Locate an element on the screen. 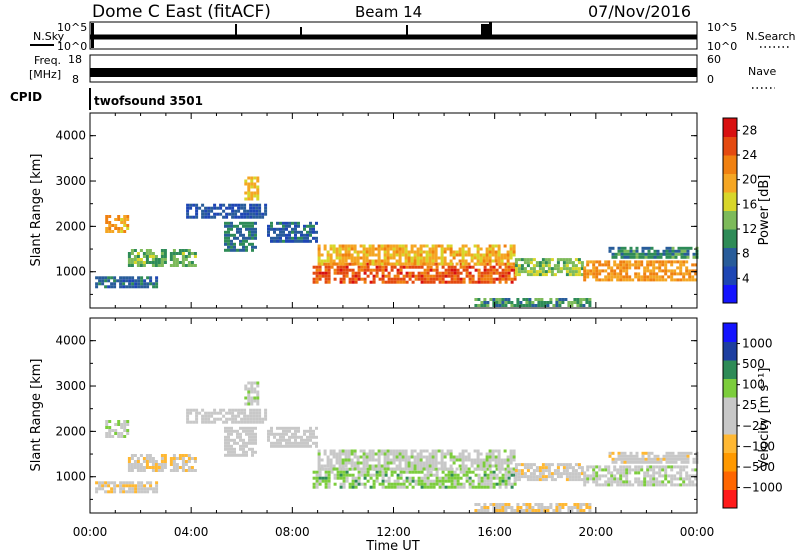  freq-axis-top: 18 is located at coordinates (75, 59).